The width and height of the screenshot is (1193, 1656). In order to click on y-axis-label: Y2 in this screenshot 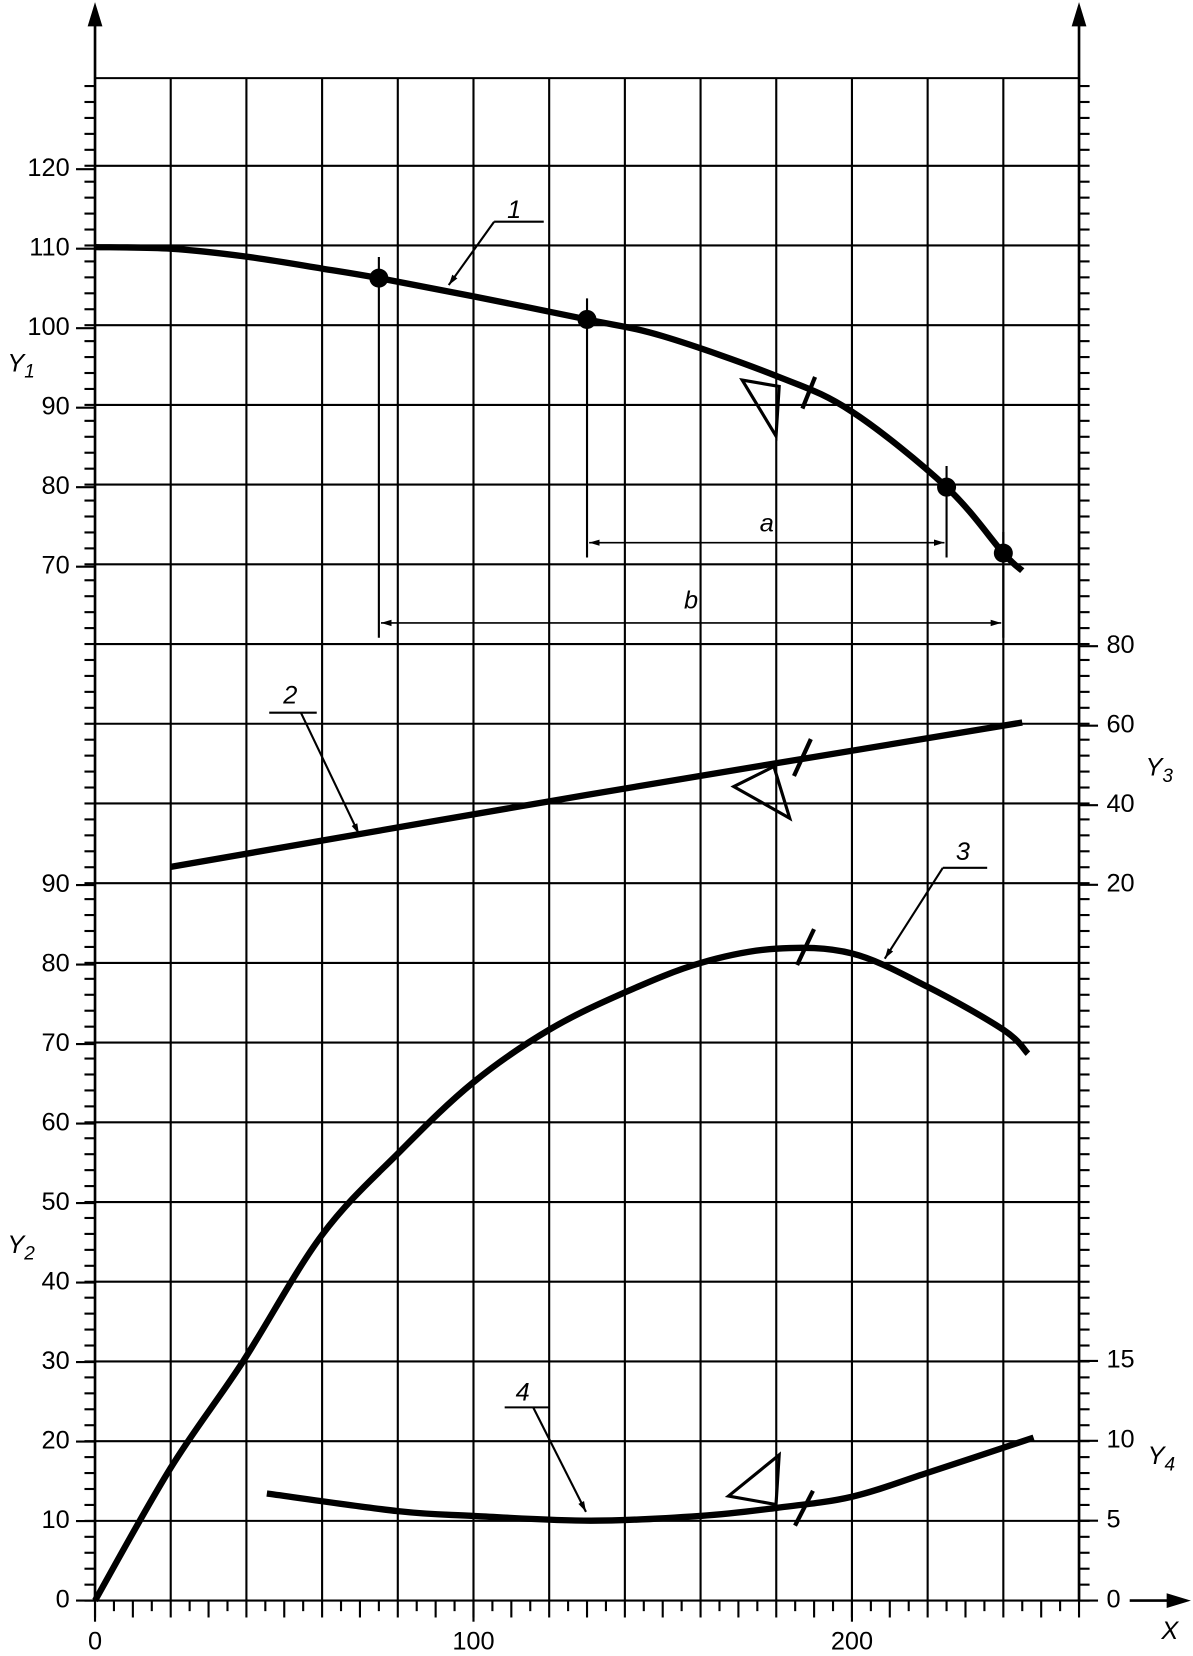, I will do `click(21, 1248)`.